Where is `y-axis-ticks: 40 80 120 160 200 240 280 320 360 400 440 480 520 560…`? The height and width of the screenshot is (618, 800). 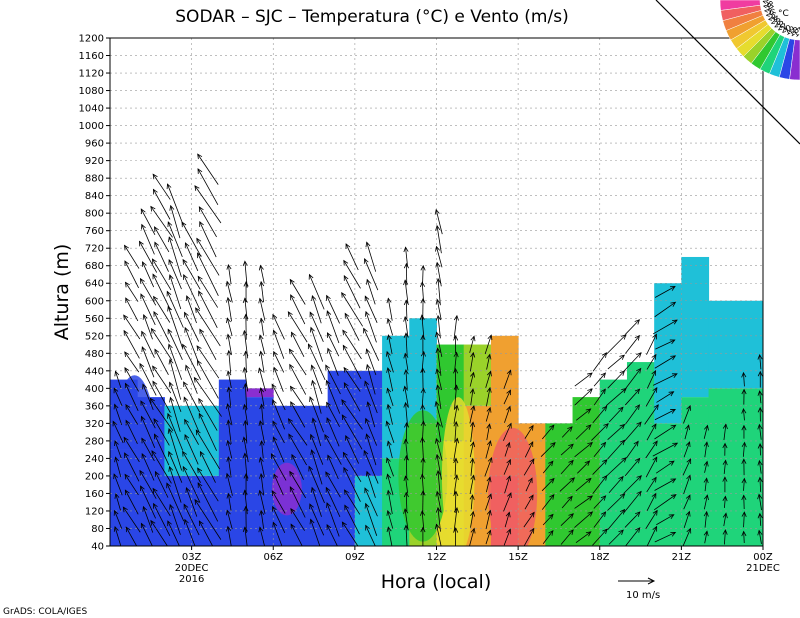
y-axis-ticks: 40 80 120 160 200 240 280 320 360 400 440 480 520 560… is located at coordinates (94, 293).